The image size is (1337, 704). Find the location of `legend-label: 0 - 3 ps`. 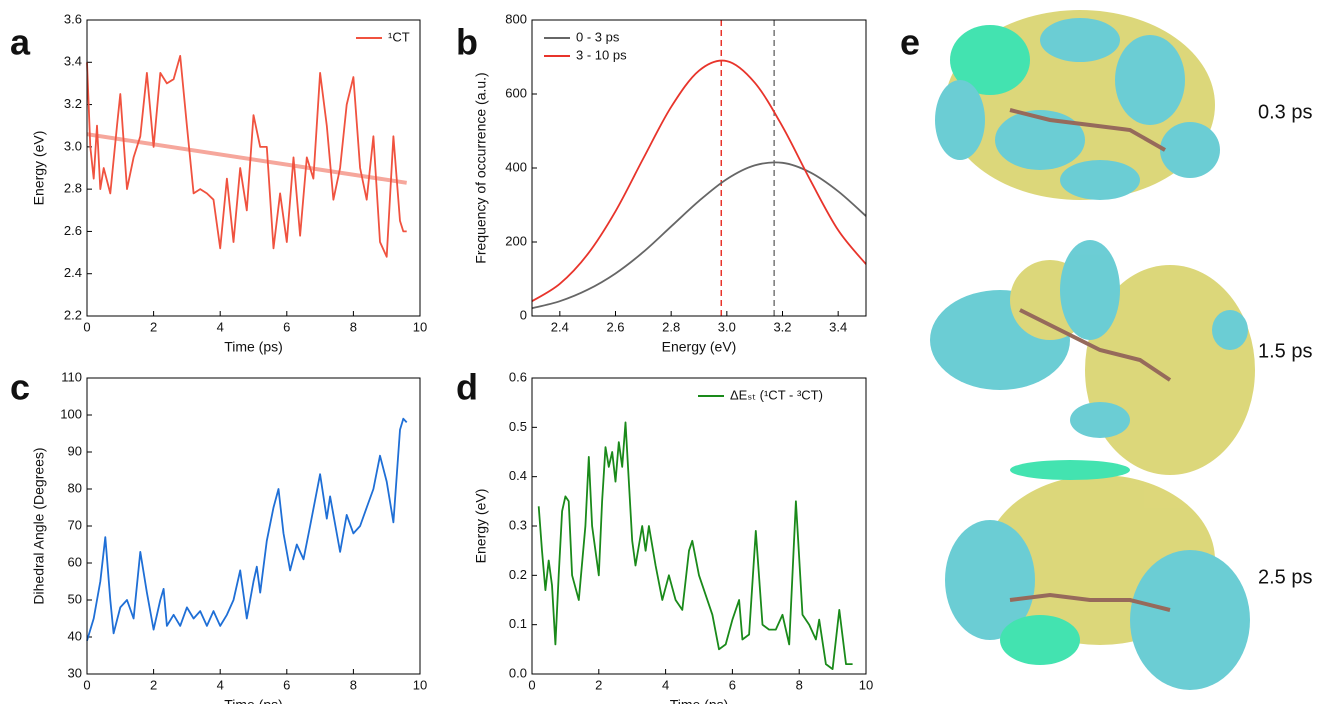

legend-label: 0 - 3 ps is located at coordinates (598, 36).